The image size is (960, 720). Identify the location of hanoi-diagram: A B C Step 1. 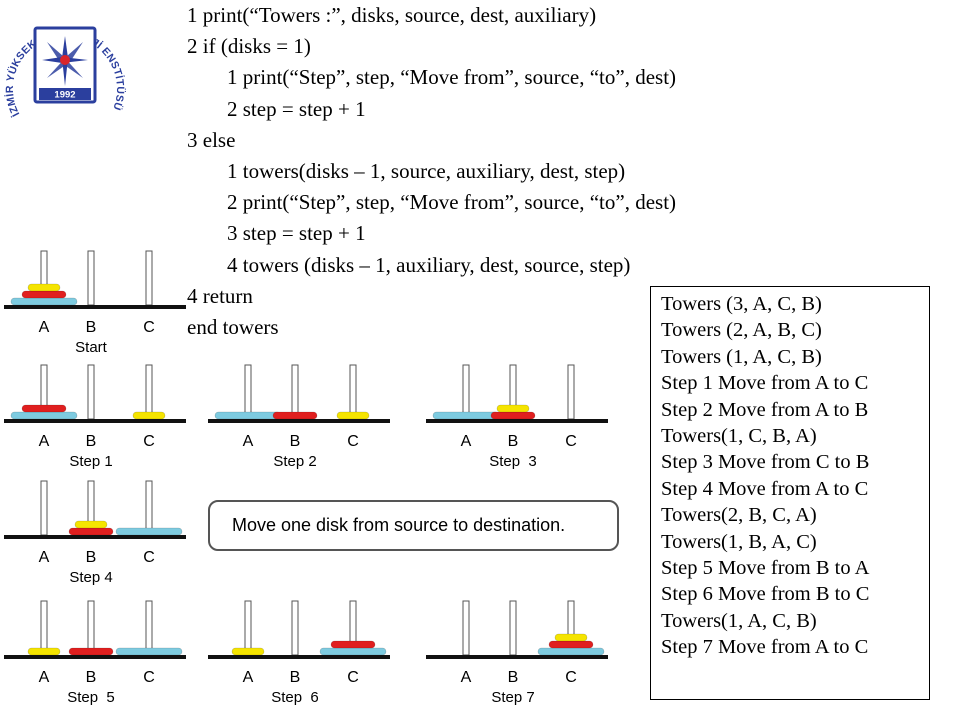
(95, 417).